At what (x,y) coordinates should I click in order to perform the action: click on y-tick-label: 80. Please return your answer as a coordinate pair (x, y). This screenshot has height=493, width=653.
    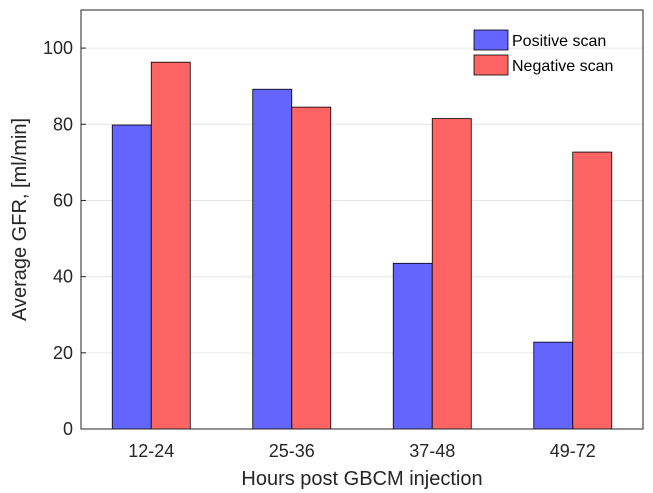
    Looking at the image, I should click on (63, 124).